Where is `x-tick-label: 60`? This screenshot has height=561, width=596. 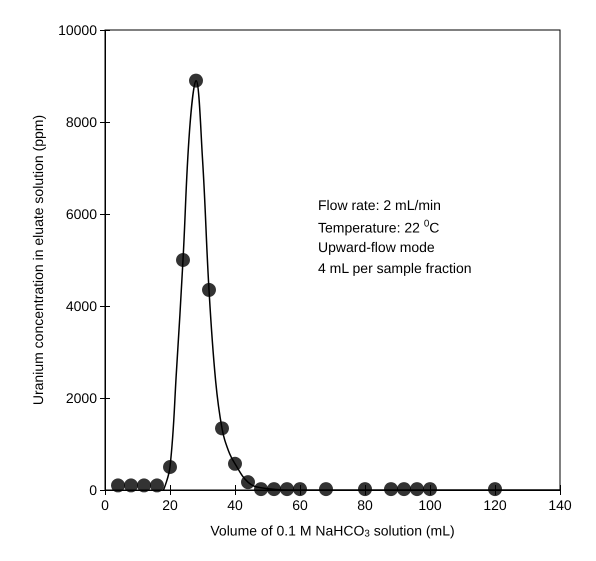
x-tick-label: 60 is located at coordinates (300, 505).